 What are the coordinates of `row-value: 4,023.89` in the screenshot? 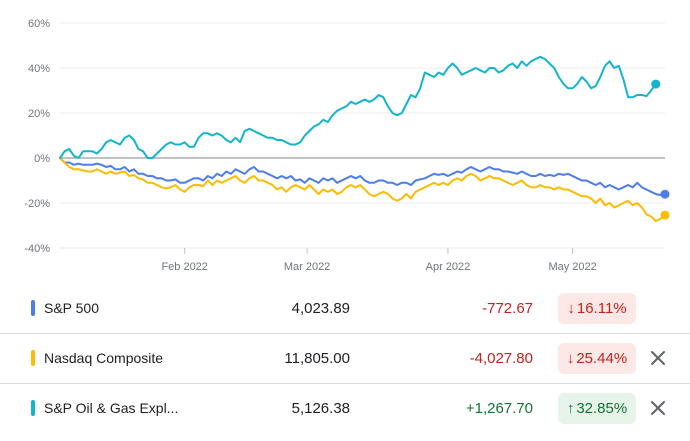 It's located at (320, 308).